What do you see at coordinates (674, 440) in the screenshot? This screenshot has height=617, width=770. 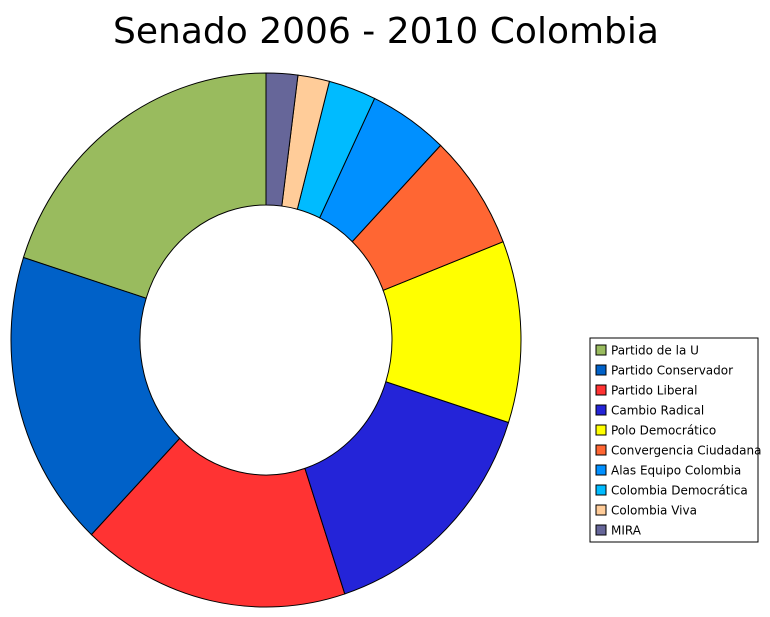 I see `legend-box` at bounding box center [674, 440].